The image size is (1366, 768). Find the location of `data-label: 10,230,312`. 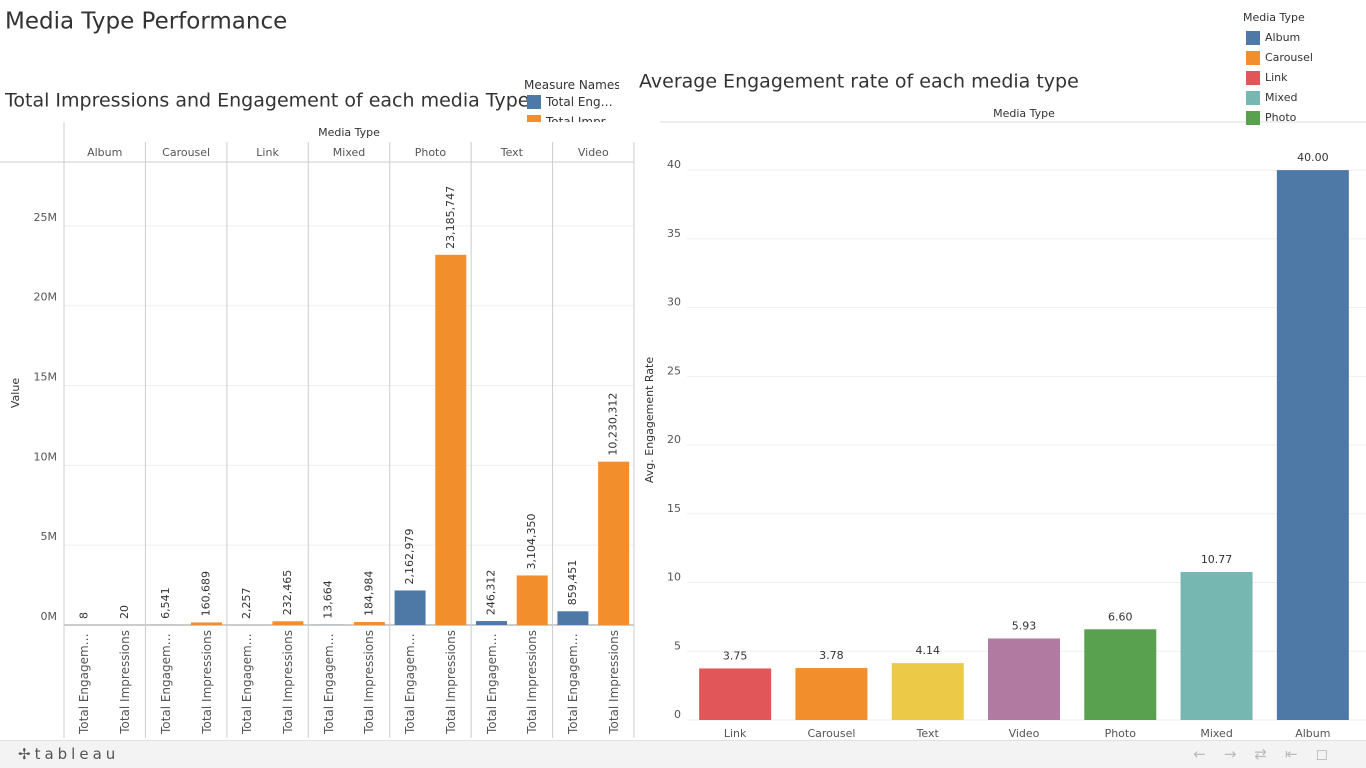

data-label: 10,230,312 is located at coordinates (613, 424).